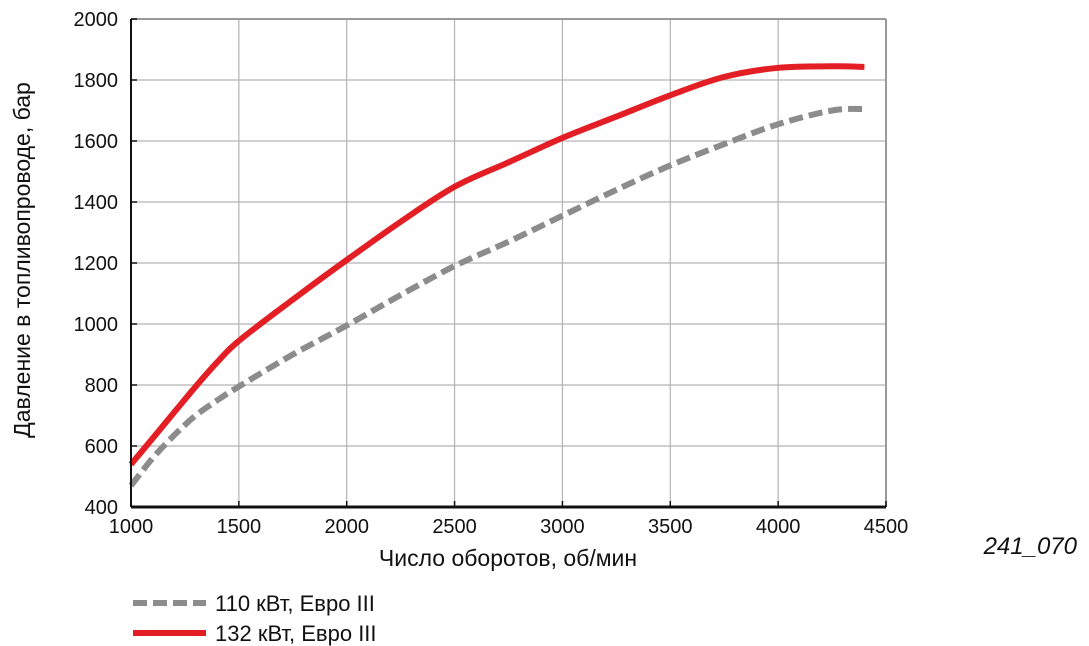 The width and height of the screenshot is (1089, 646). Describe the element at coordinates (96, 325) in the screenshot. I see `y-tick-label-1000: 1000` at that location.